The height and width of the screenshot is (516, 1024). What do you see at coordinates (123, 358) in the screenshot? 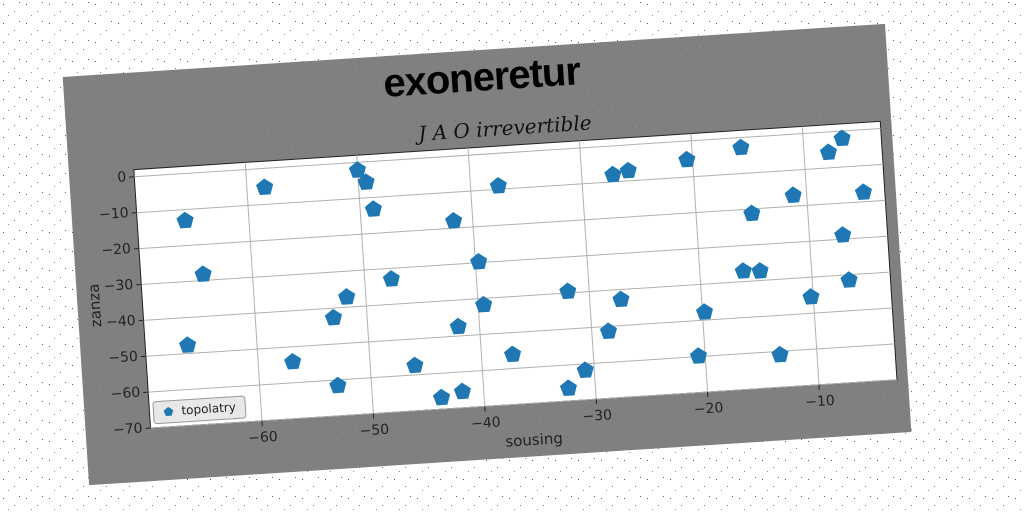
I see `y-tick-label: −50` at bounding box center [123, 358].